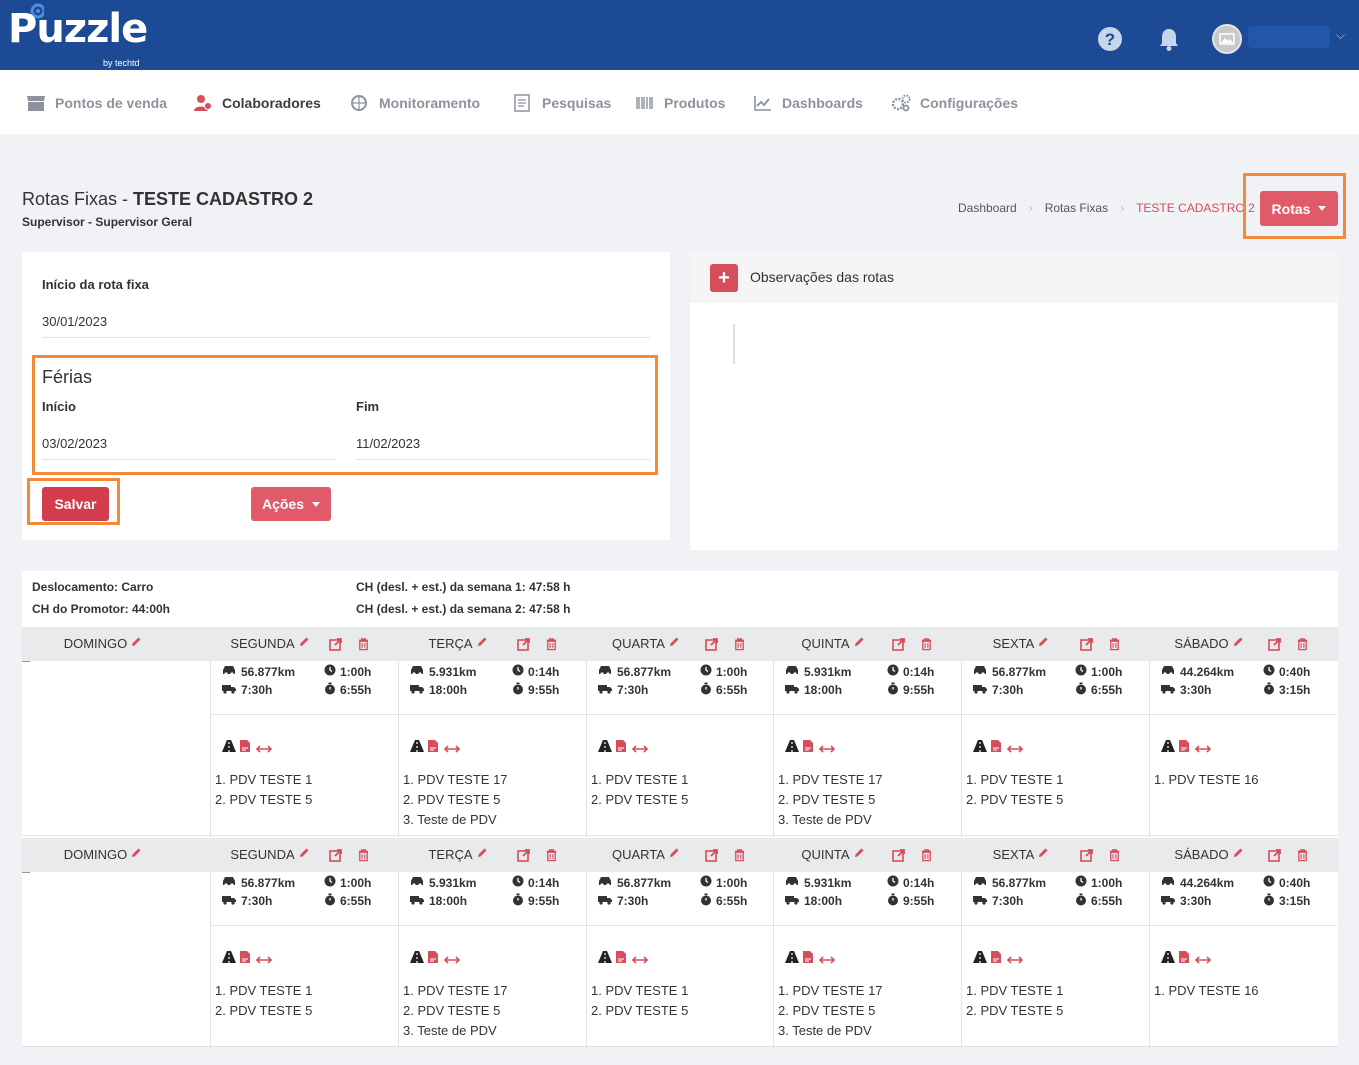  Describe the element at coordinates (724, 278) in the screenshot. I see `add-observacao-button: +` at that location.